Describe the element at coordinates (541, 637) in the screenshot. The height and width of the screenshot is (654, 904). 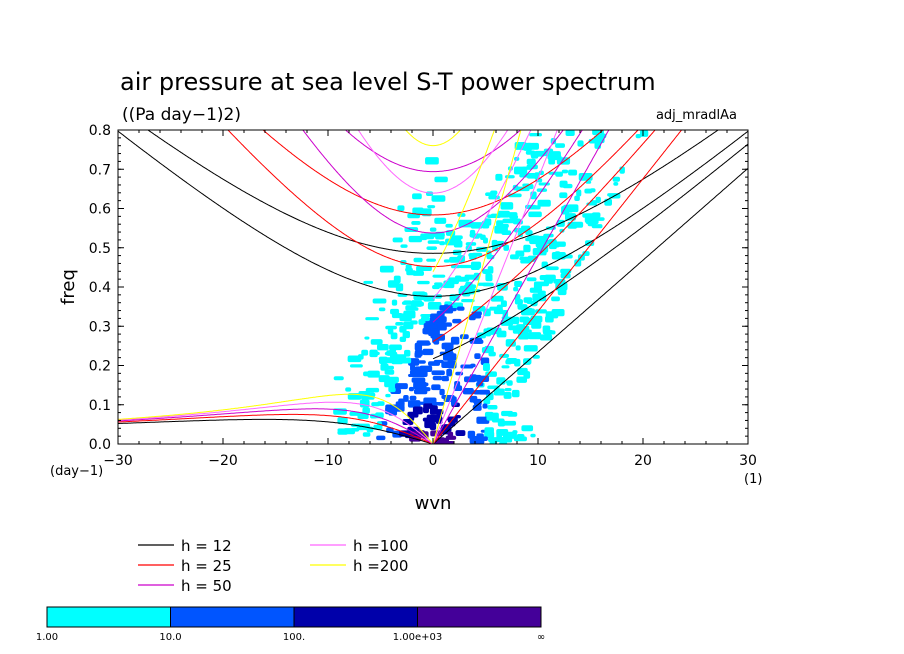
I see `colorbar-label: ∞` at that location.